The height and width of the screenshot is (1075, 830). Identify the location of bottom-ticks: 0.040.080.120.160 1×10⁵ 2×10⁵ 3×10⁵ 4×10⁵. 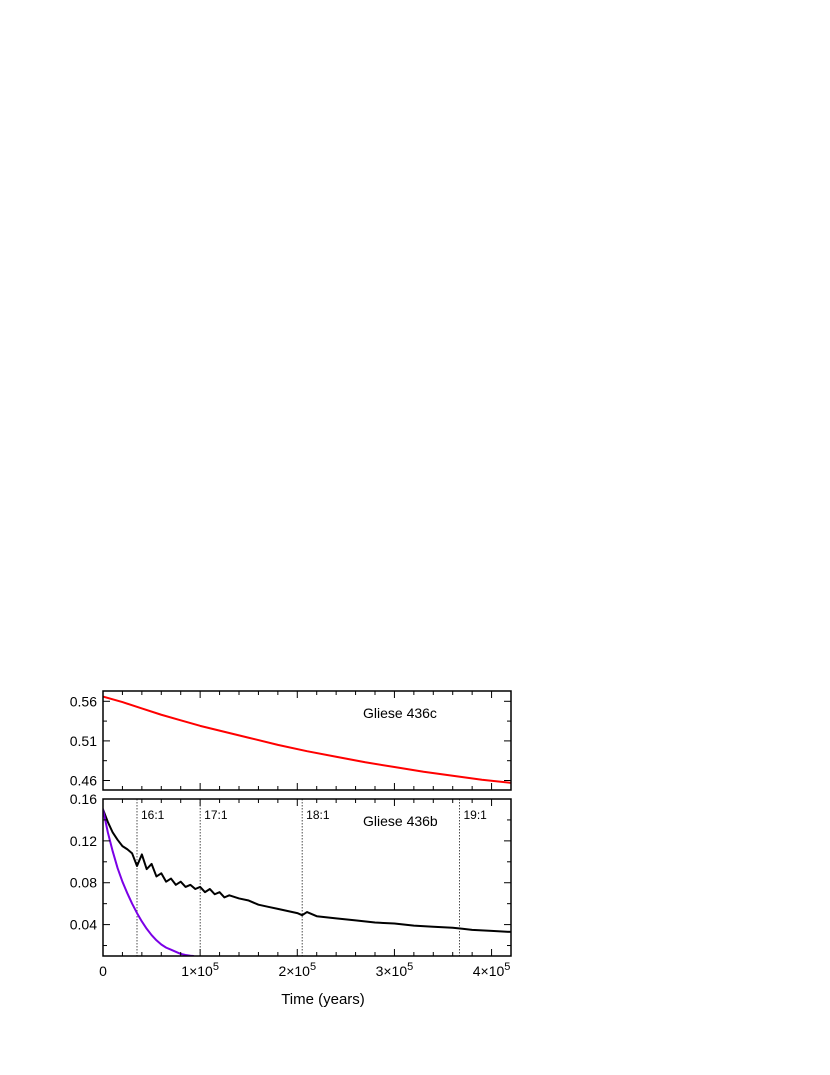
(291, 885).